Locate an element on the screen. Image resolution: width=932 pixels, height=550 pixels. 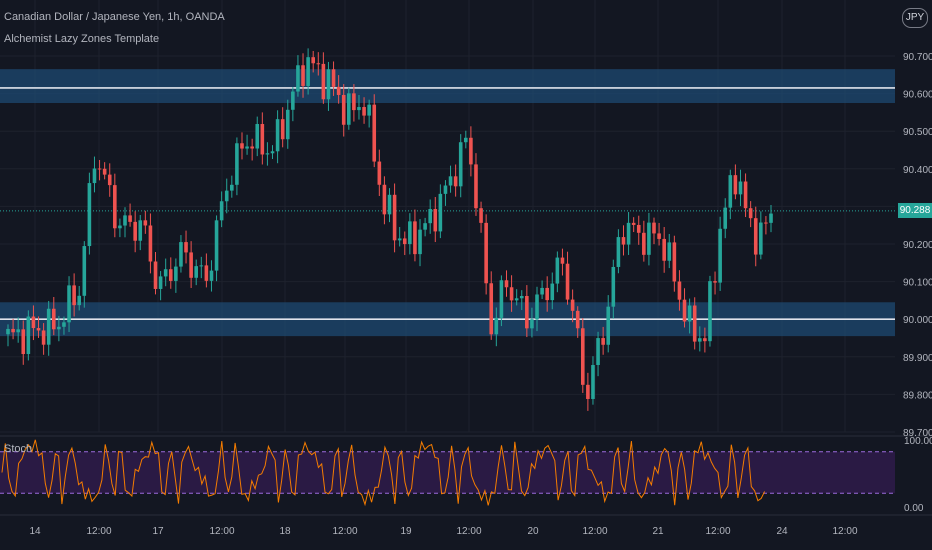
indicator-label: Alchemist Lazy Zones Template is located at coordinates (82, 39).